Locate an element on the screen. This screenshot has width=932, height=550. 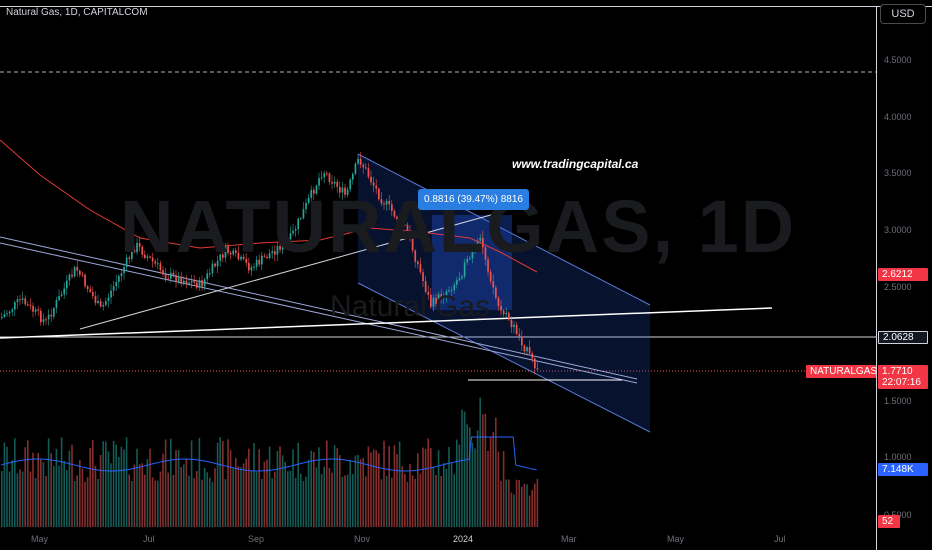
channel-top-line is located at coordinates (504, 229).